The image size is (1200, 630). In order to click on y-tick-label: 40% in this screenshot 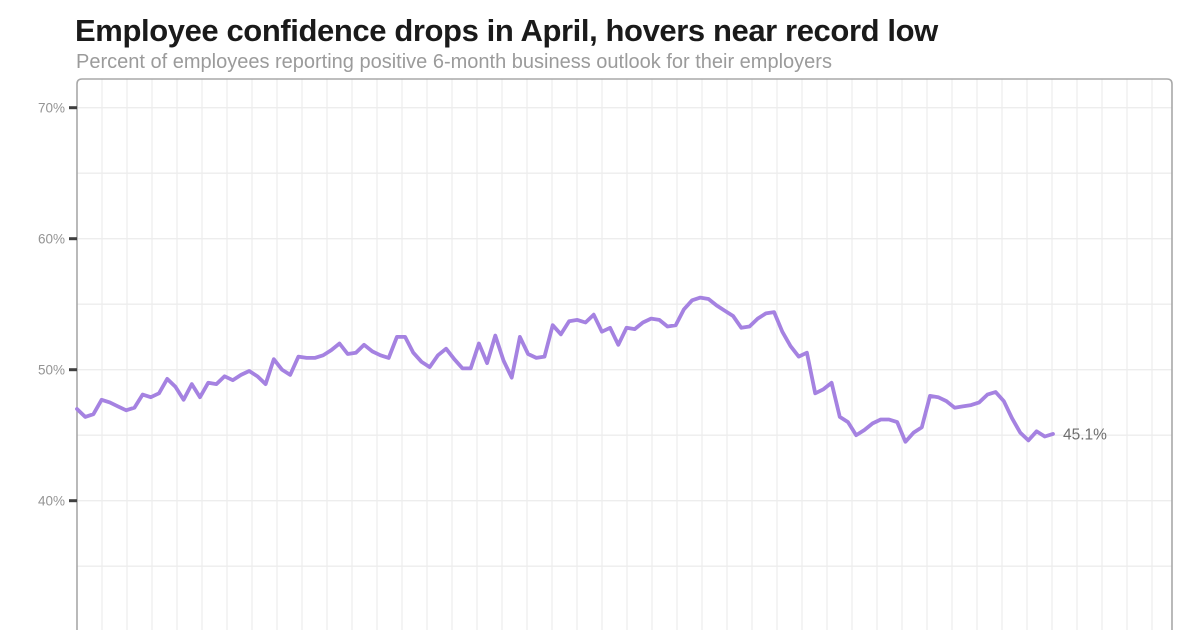, I will do `click(51, 501)`.